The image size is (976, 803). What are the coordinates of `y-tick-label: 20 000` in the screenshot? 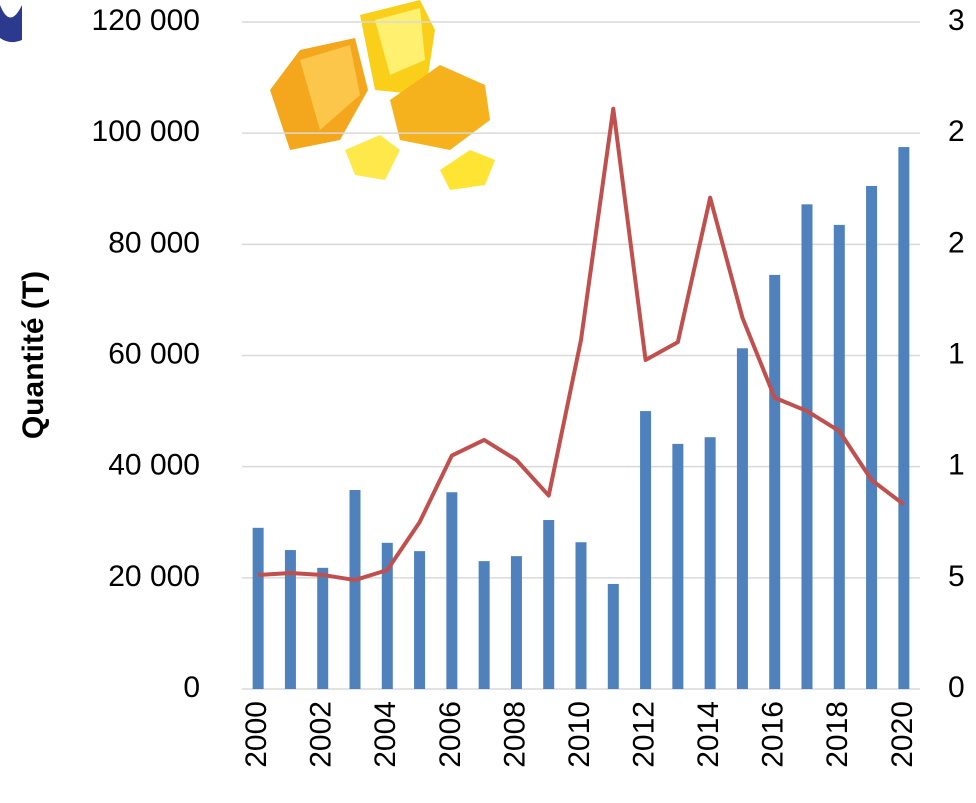 It's located at (154, 576).